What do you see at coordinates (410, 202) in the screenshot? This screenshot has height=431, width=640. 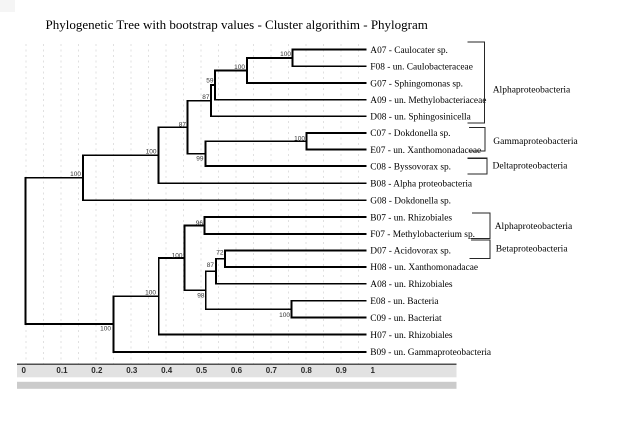 I see `svg-text: G08 - Dokdonella sp.` at bounding box center [410, 202].